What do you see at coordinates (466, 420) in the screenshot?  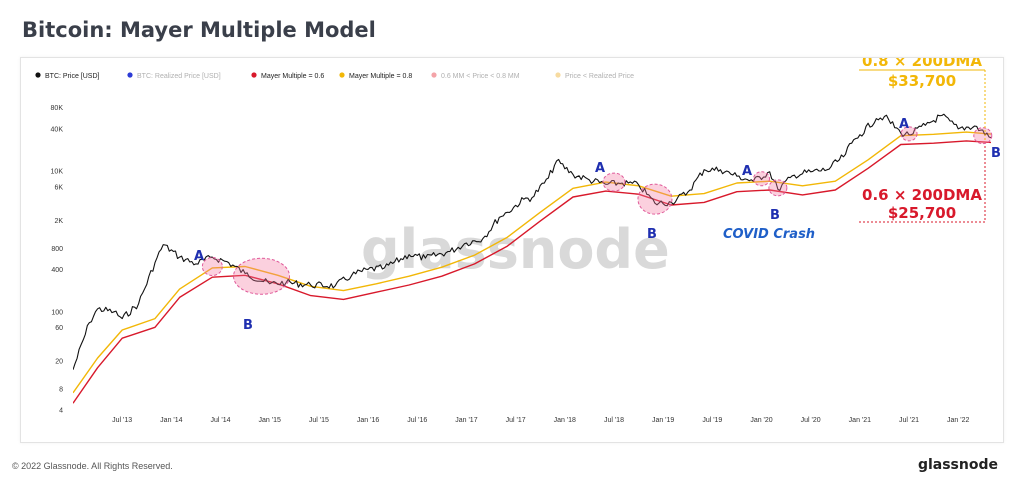 I see `x-tick-label: Jan '17` at bounding box center [466, 420].